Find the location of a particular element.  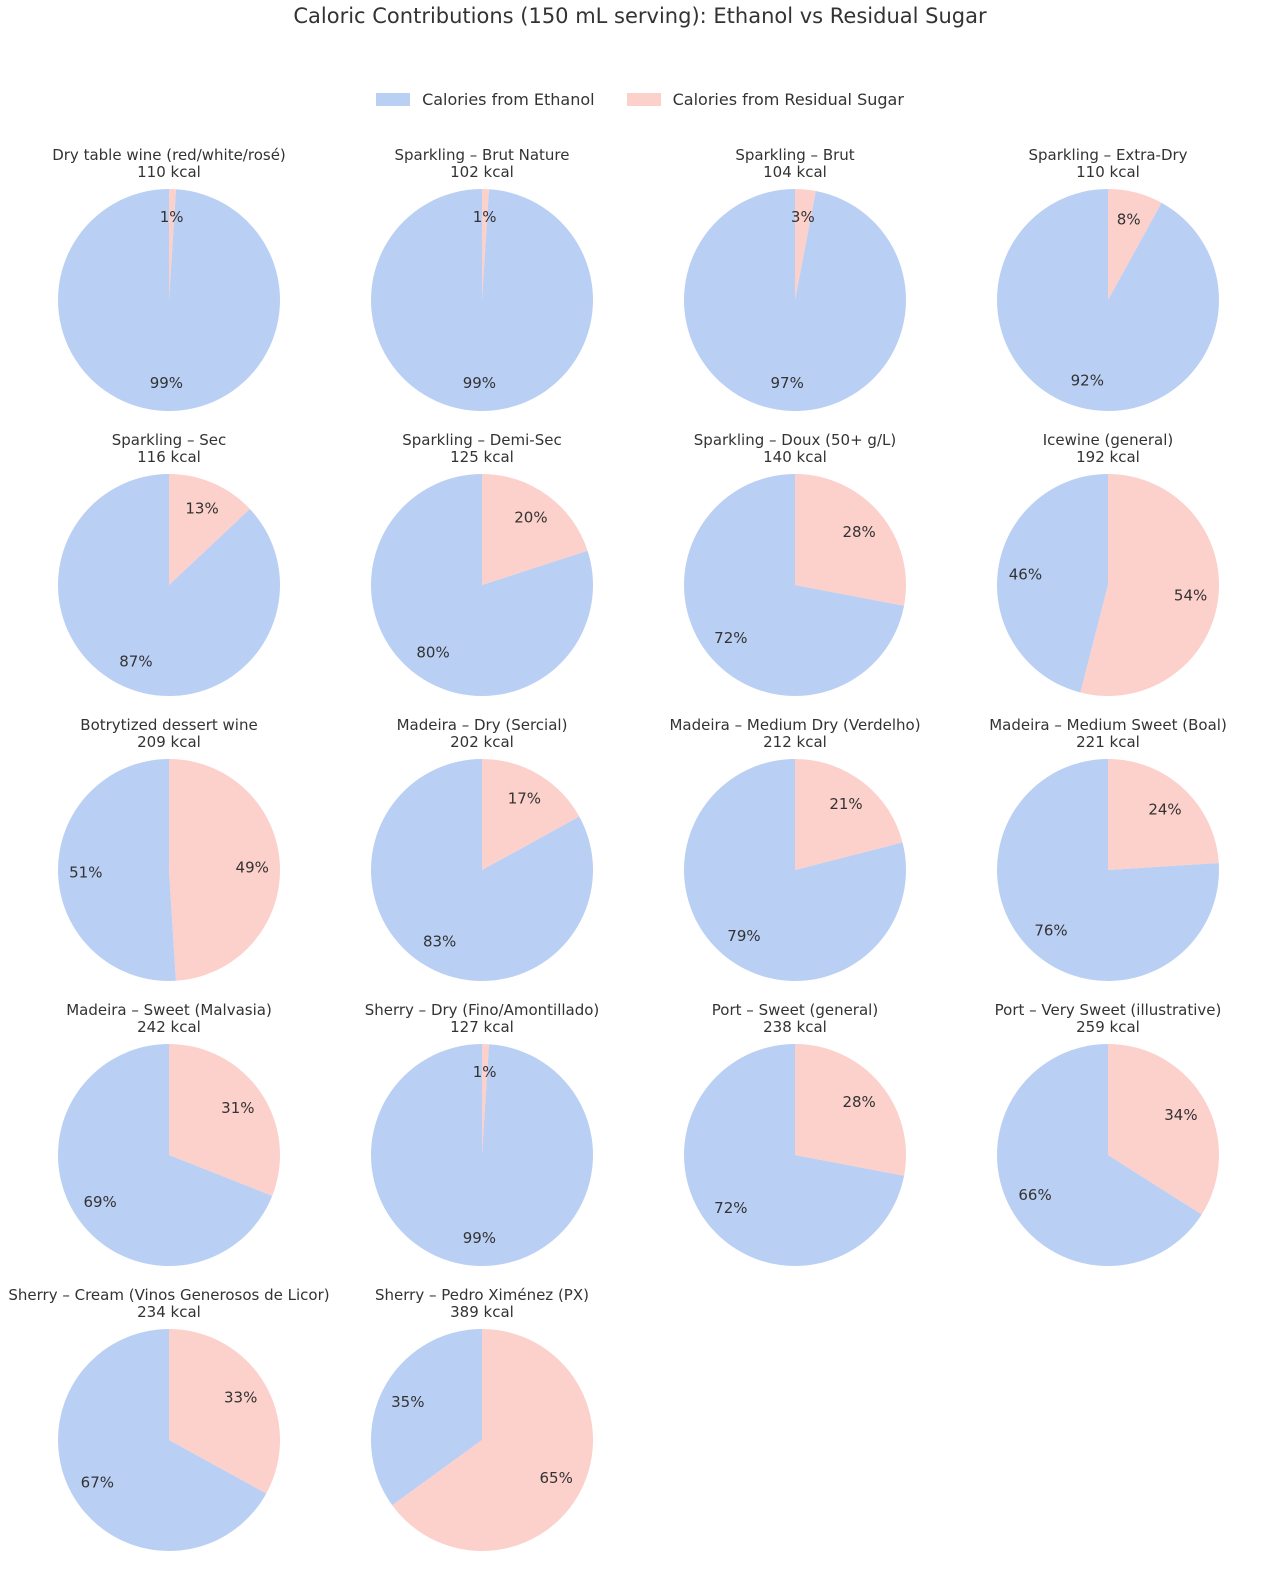

pie-title-madeira-sweet-malvasia: Madeira – Sweet (Malvasia) is located at coordinates (169, 1010).